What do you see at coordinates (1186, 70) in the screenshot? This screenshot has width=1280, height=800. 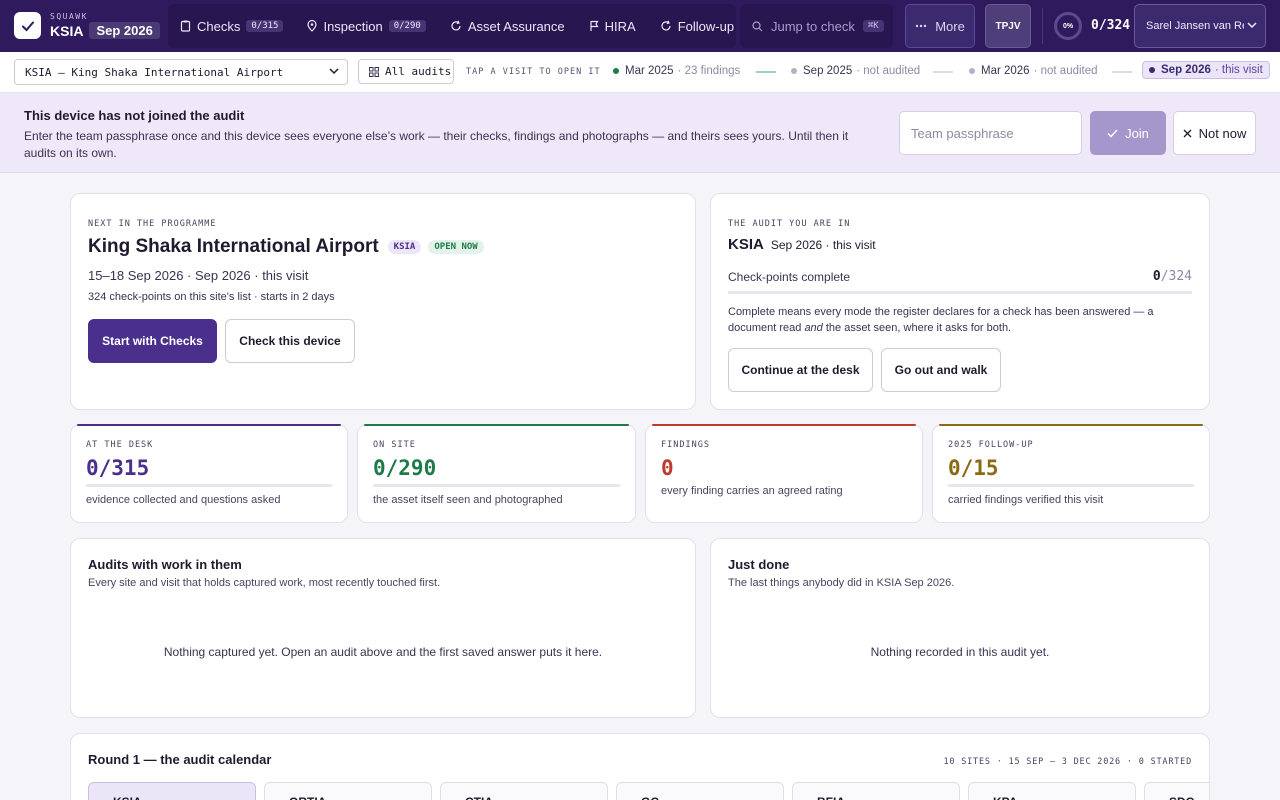 I see `visit-label: Sep 2026` at bounding box center [1186, 70].